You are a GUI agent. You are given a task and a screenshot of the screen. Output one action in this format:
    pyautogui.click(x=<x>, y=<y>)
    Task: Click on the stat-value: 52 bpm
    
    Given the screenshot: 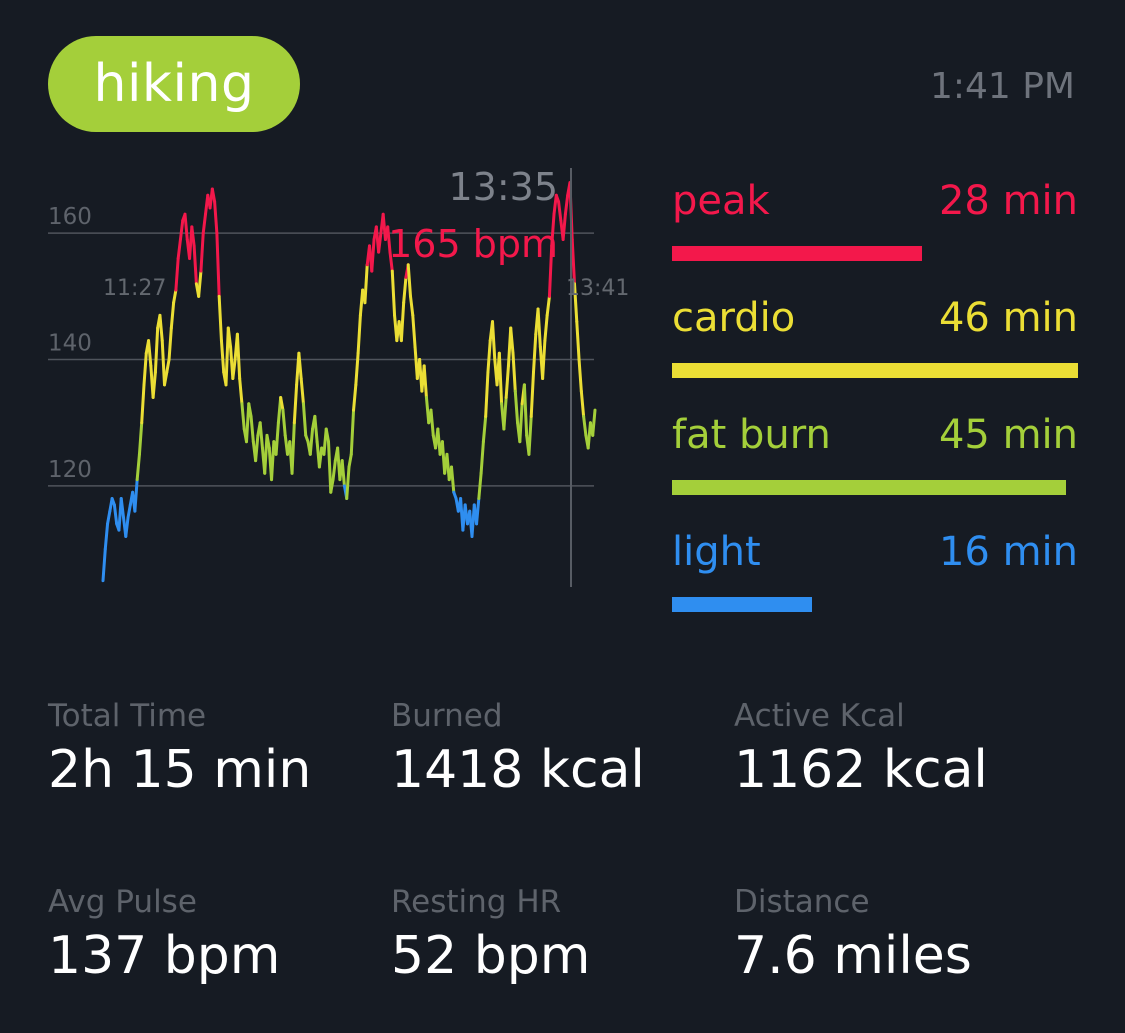 What is the action you would take?
    pyautogui.click(x=491, y=956)
    